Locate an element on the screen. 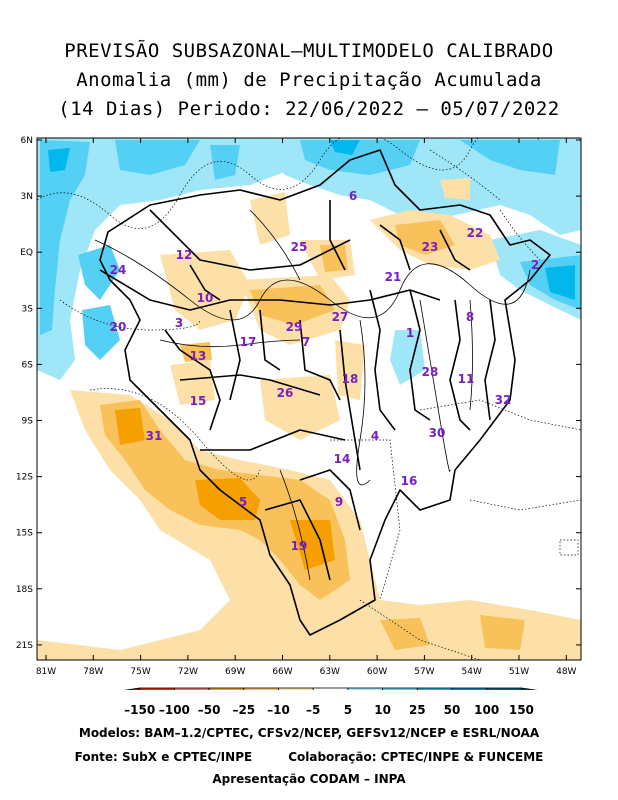 The height and width of the screenshot is (800, 618). longitude-label: 81W is located at coordinates (46, 672).